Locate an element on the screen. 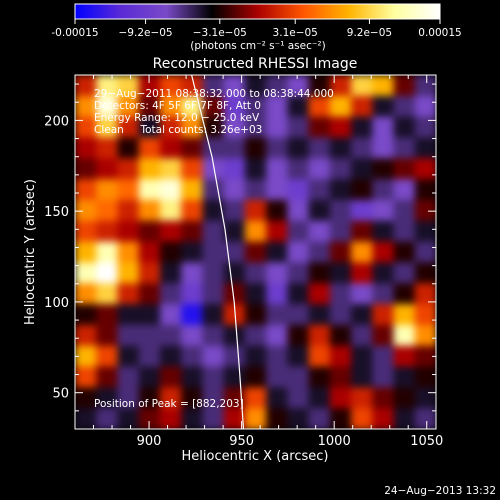 This screenshot has height=500, width=500. y-tick-label: 150 is located at coordinates (56, 212).